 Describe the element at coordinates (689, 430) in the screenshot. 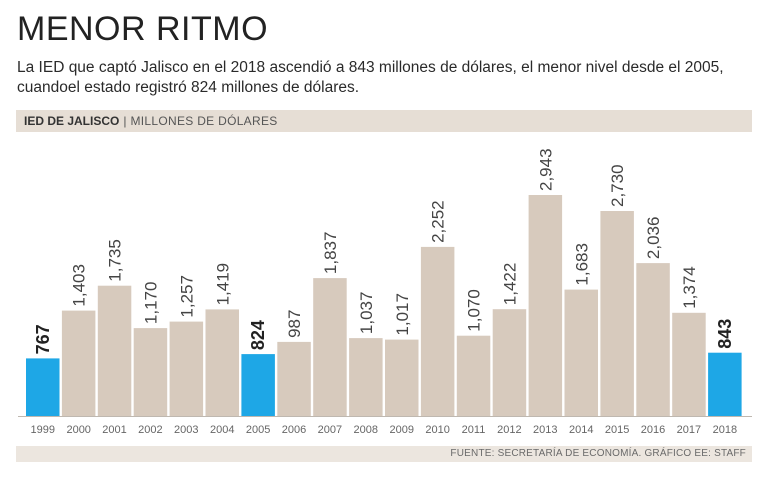

I see `category-label-2017: 2017` at that location.